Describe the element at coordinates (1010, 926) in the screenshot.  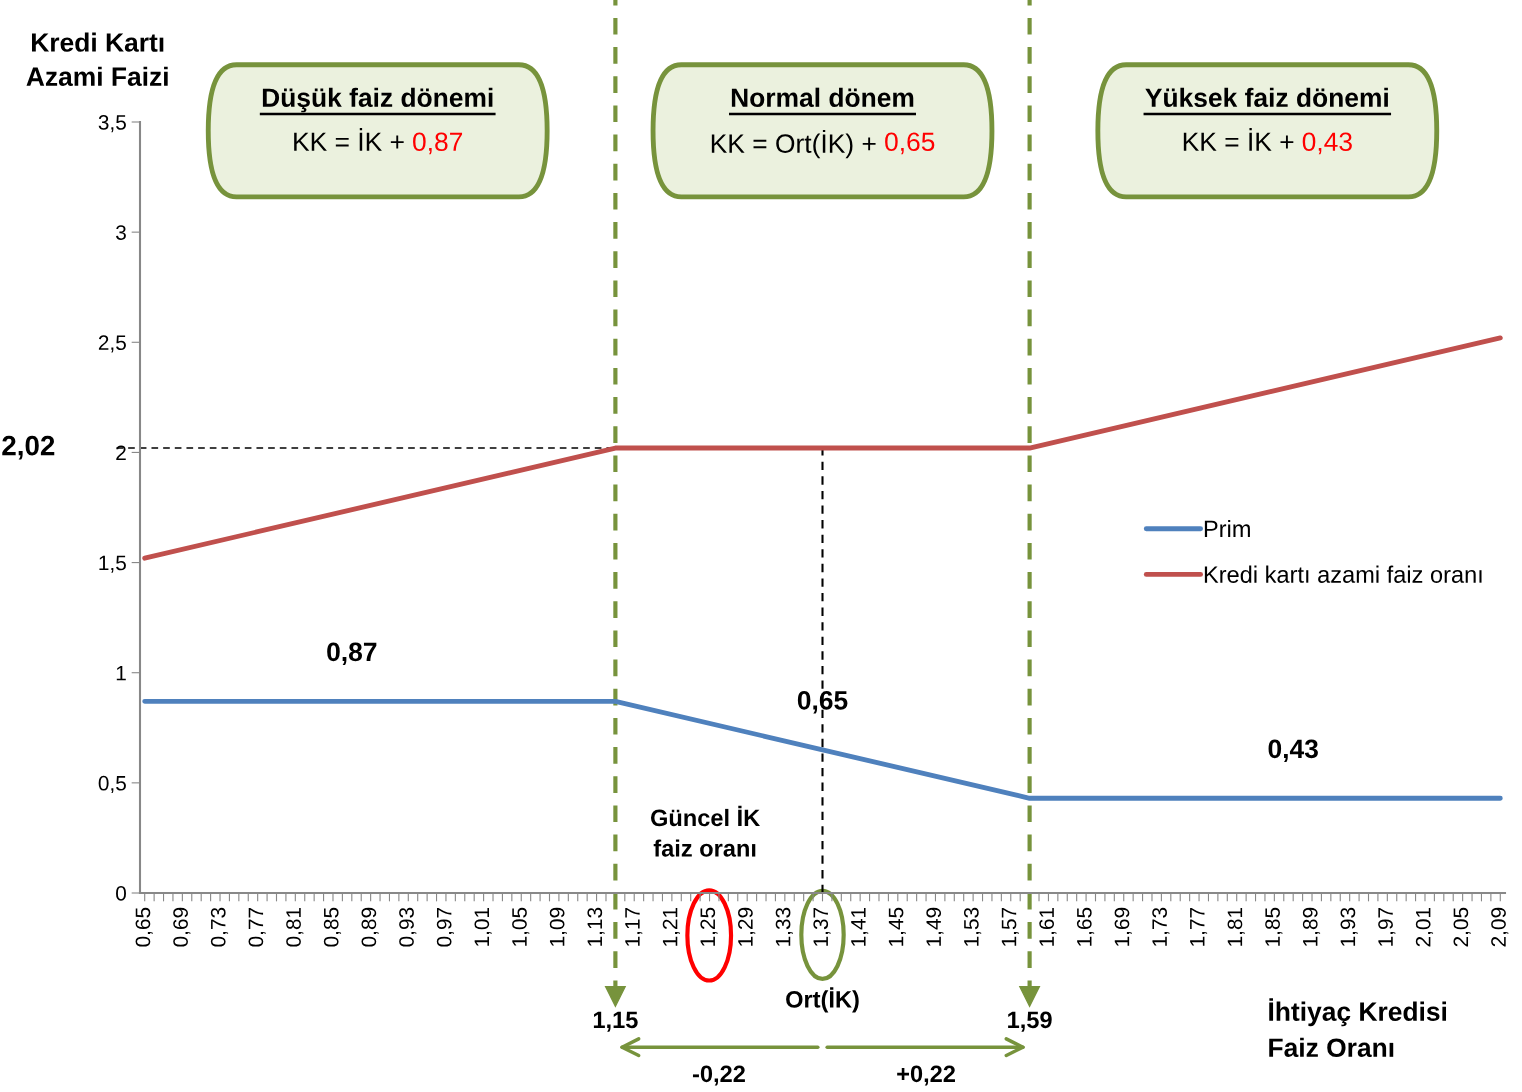
I see `x-tick-label: 1,57` at that location.